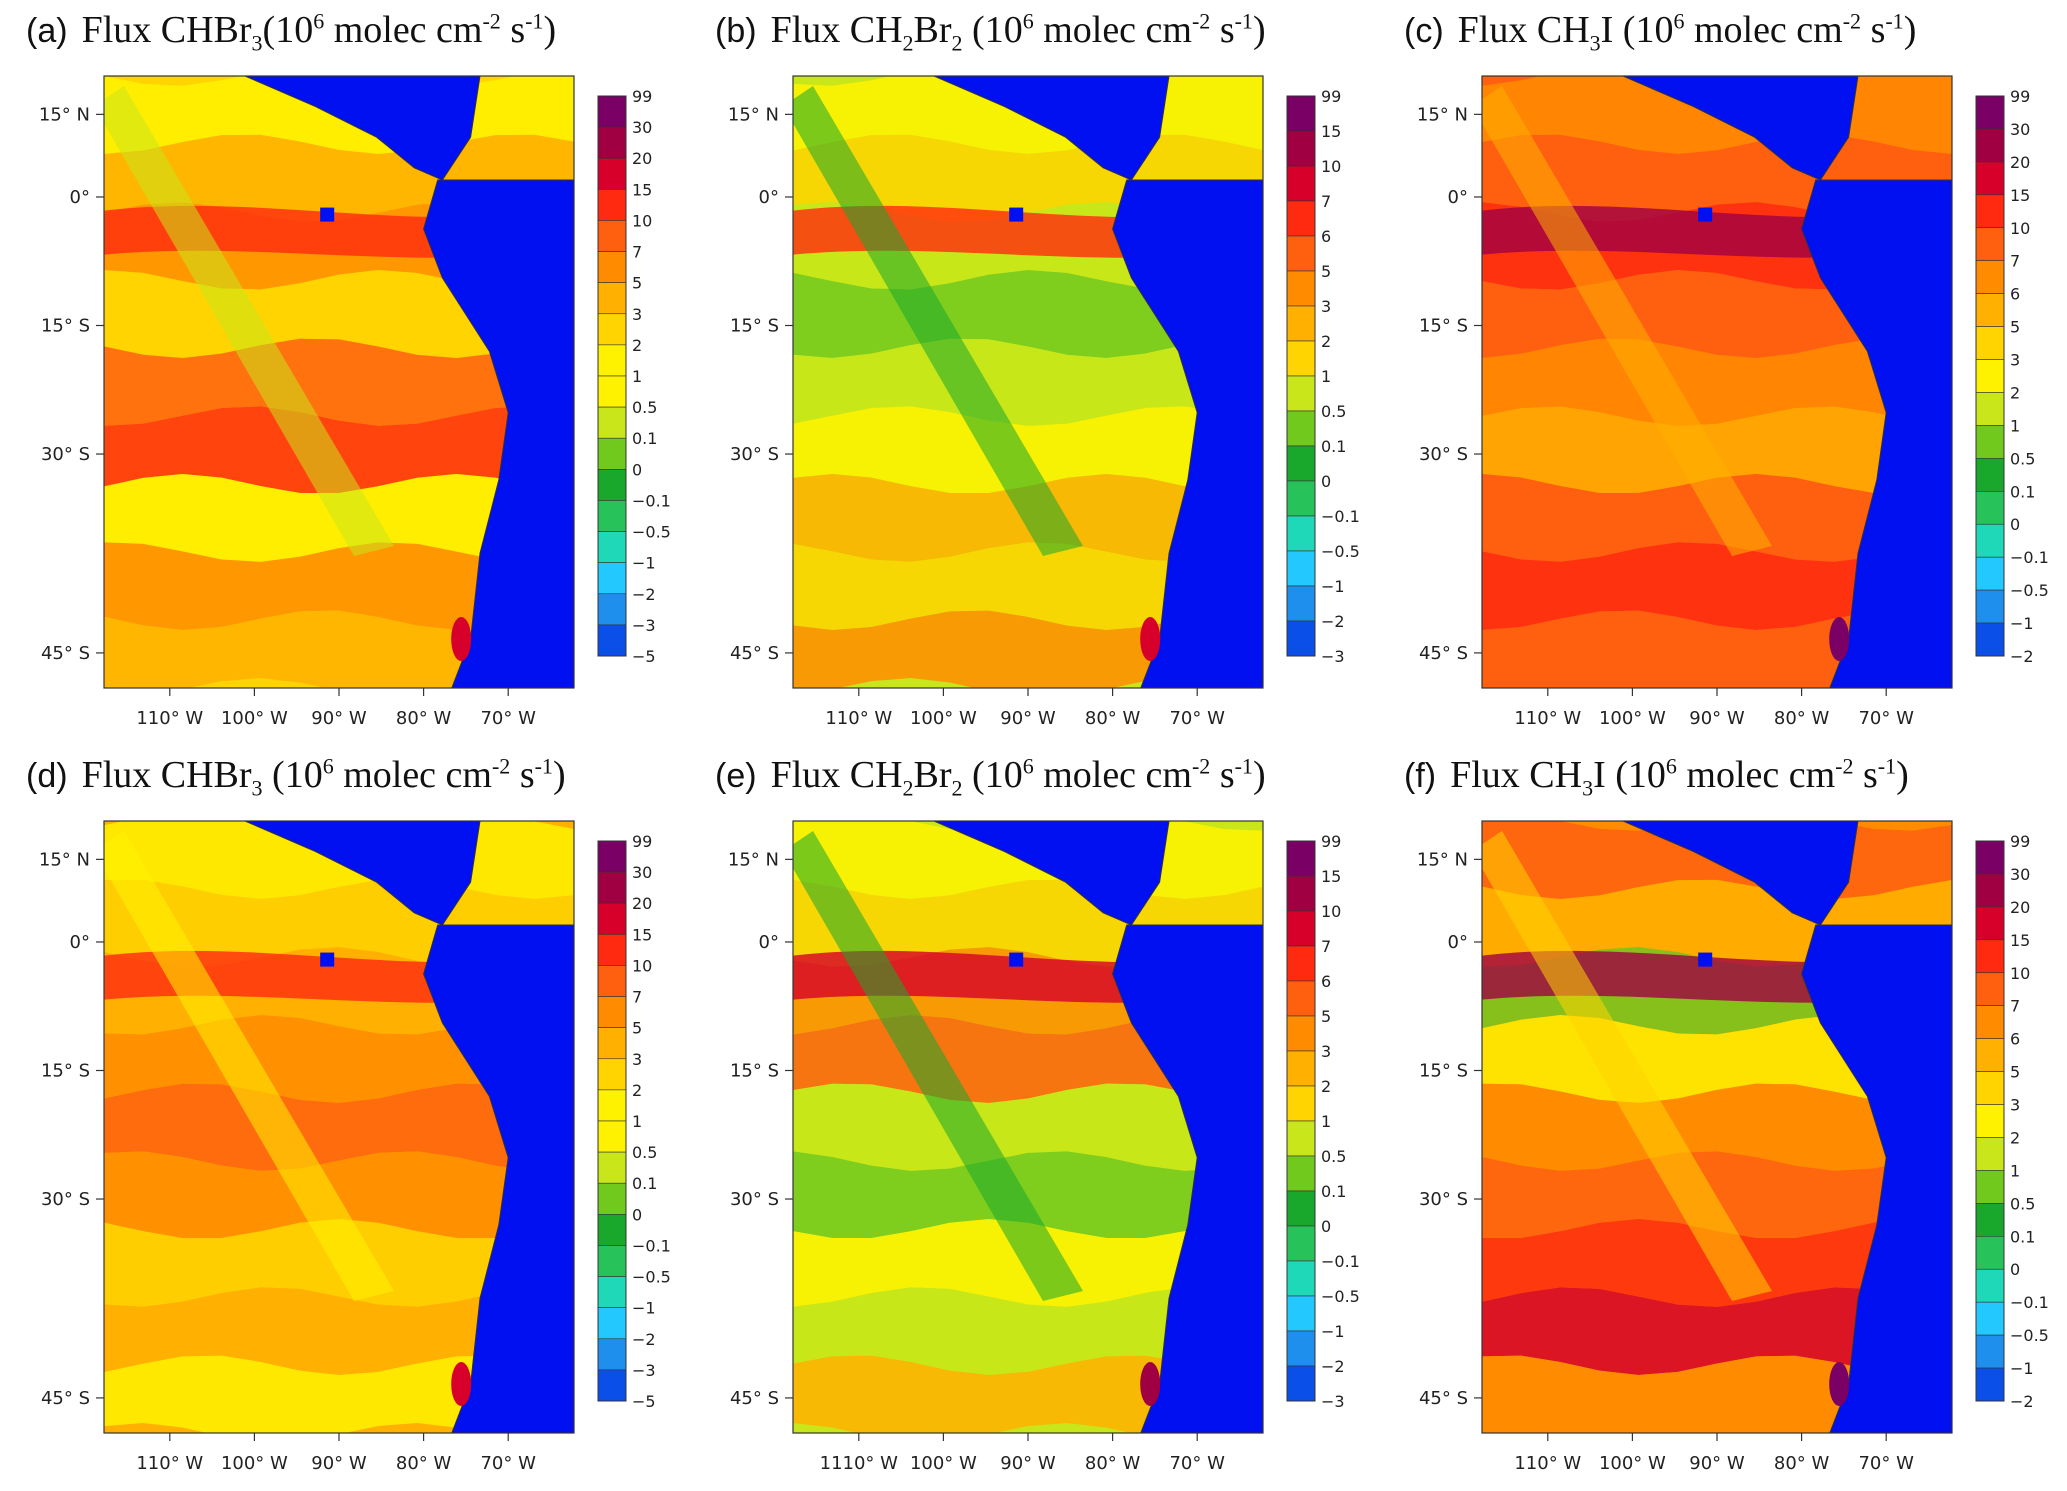  What do you see at coordinates (642, 220) in the screenshot?
I see `colorbar-label: 10` at bounding box center [642, 220].